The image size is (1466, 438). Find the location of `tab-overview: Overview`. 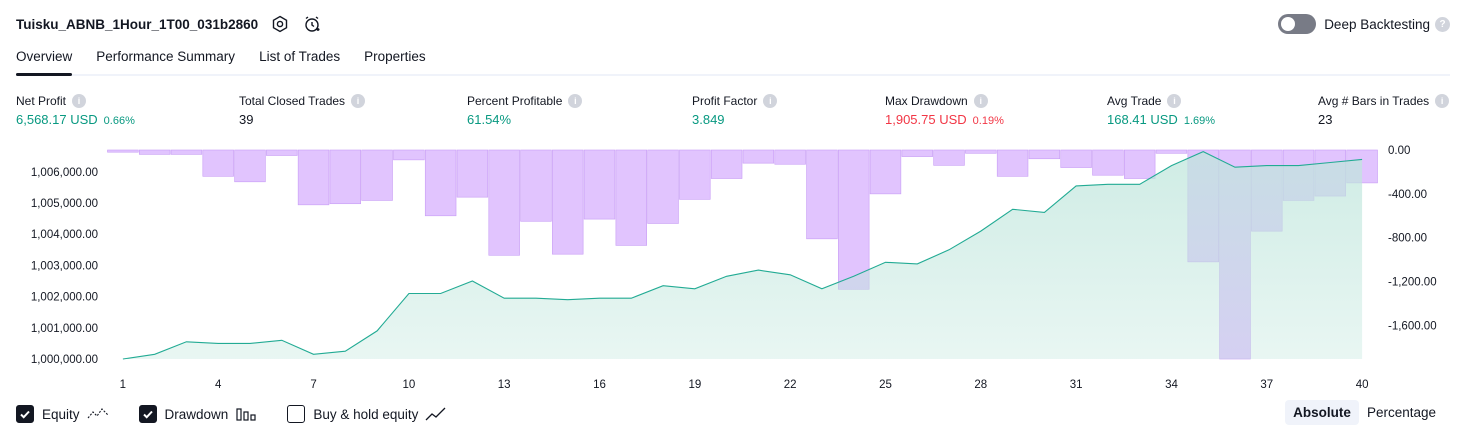

tab-overview: Overview is located at coordinates (44, 61).